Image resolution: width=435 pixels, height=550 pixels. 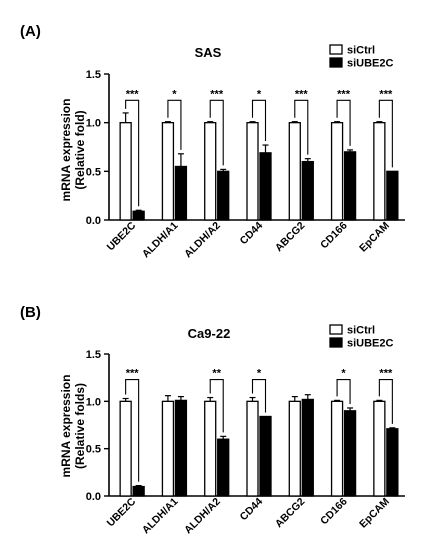 I want to click on y-axis-label: mRNA expression(Relative fold), so click(x=73, y=150).